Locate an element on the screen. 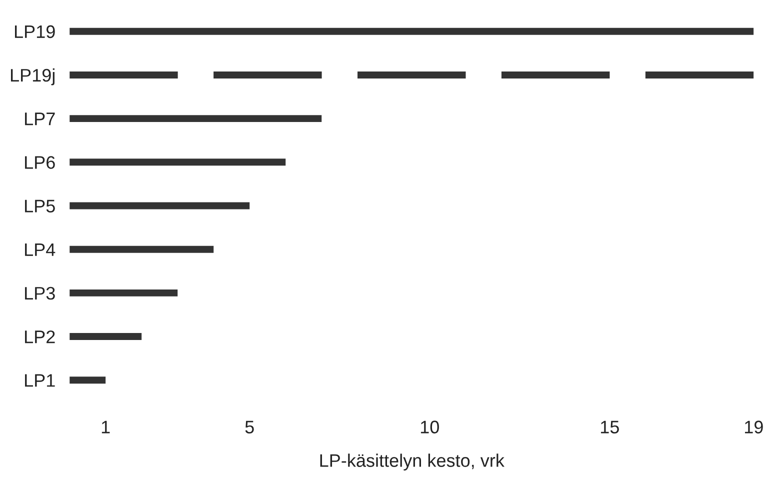  y-tick-label: LP7 is located at coordinates (40, 119).